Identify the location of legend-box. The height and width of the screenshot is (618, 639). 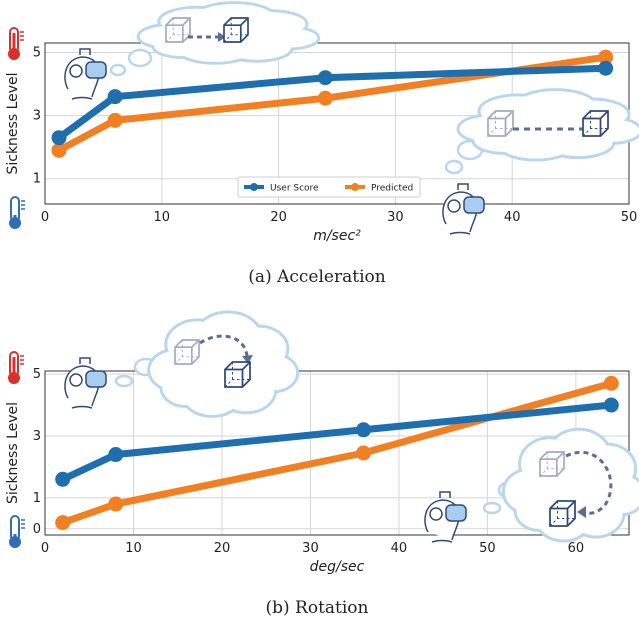
(329, 187).